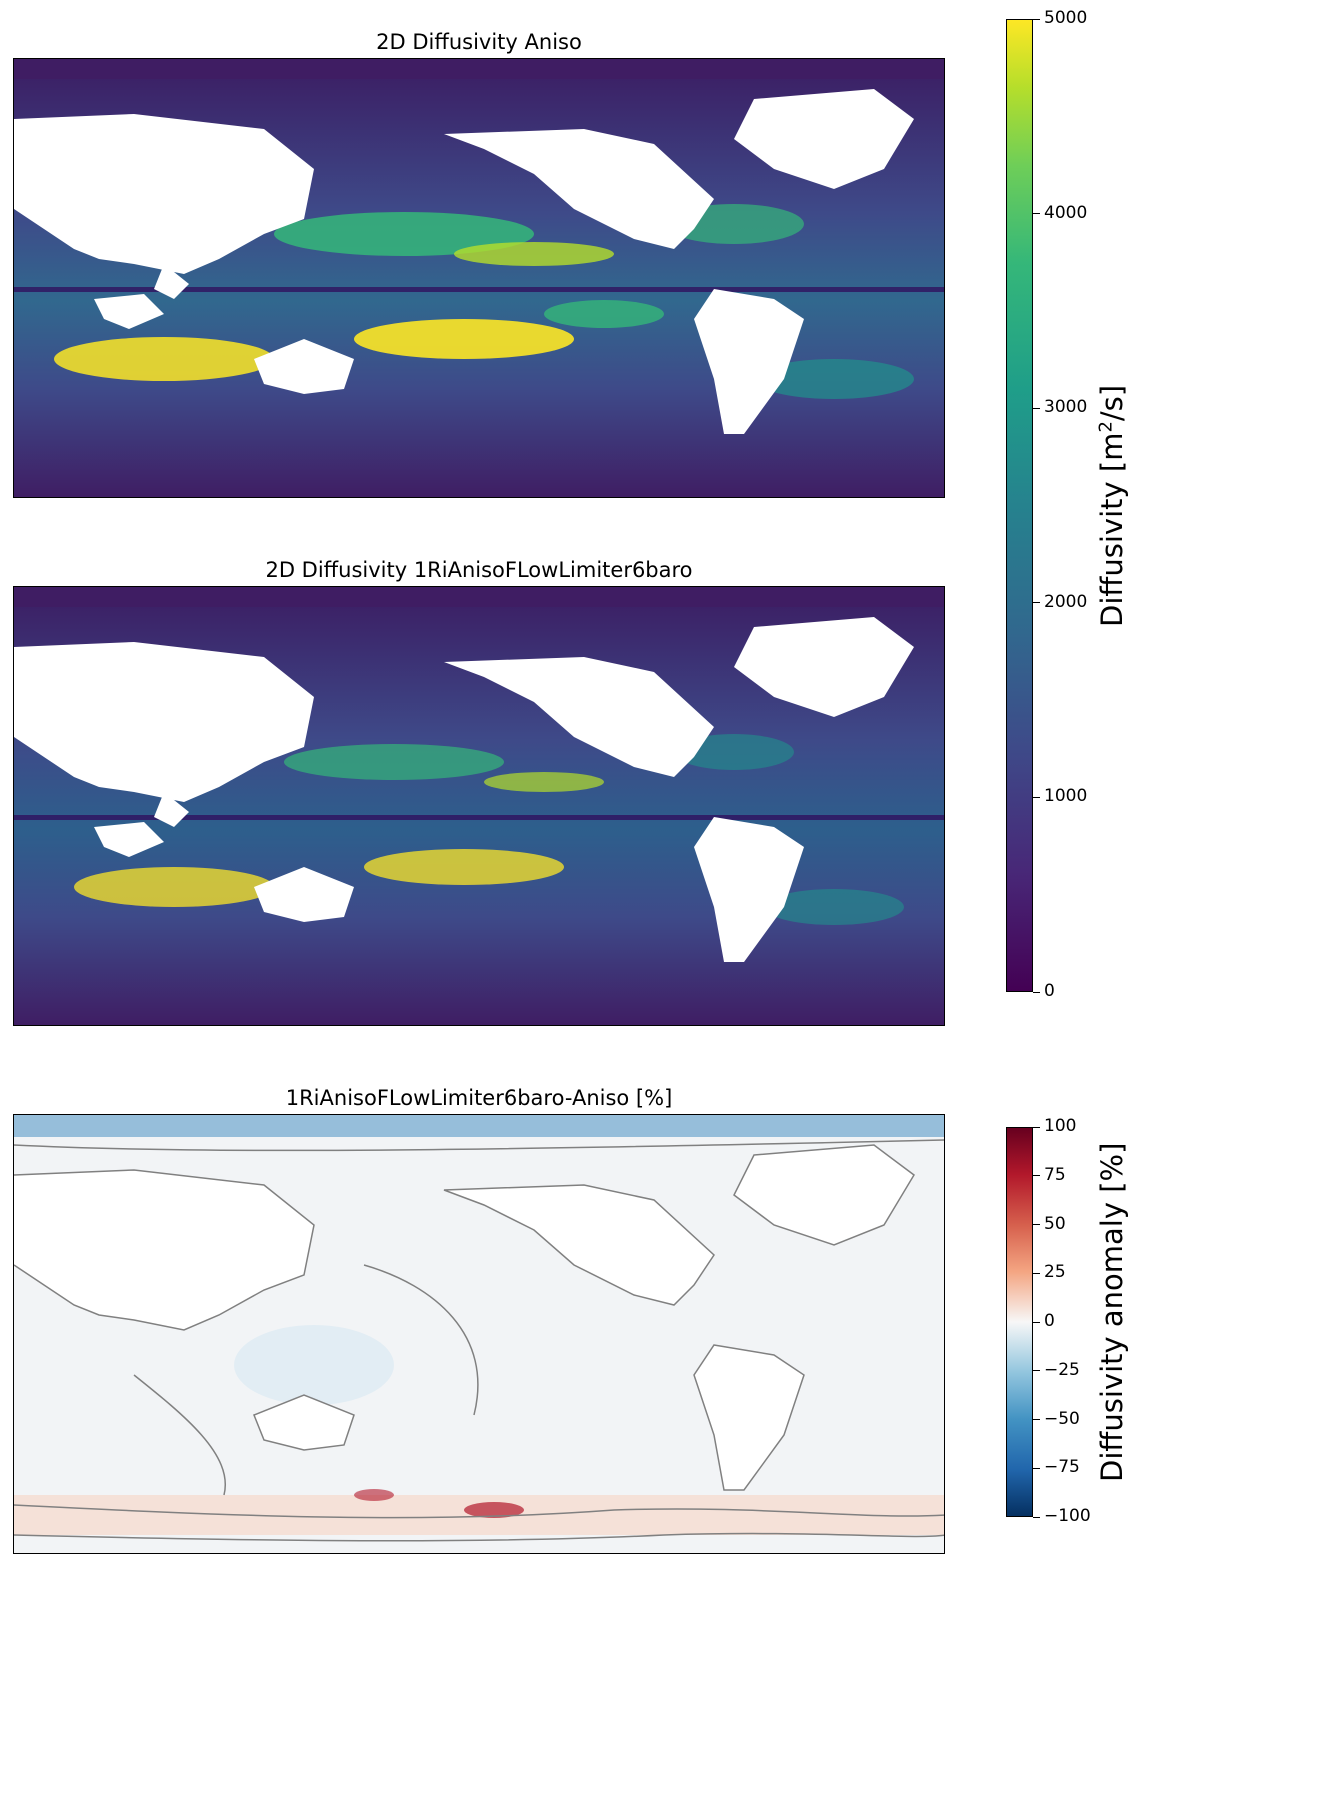 The width and height of the screenshot is (1327, 1815). Describe the element at coordinates (479, 42) in the screenshot. I see `panel1-title: 2D Diffusivity Aniso` at that location.